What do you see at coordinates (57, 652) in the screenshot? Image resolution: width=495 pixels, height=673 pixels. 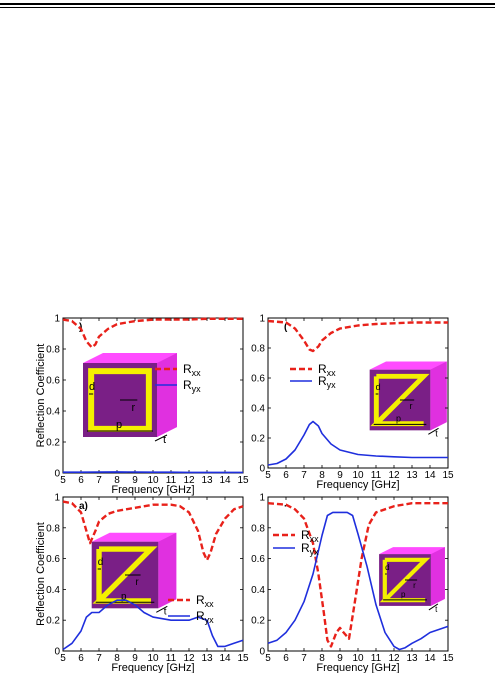 I see `y-tick-label: 0` at bounding box center [57, 652].